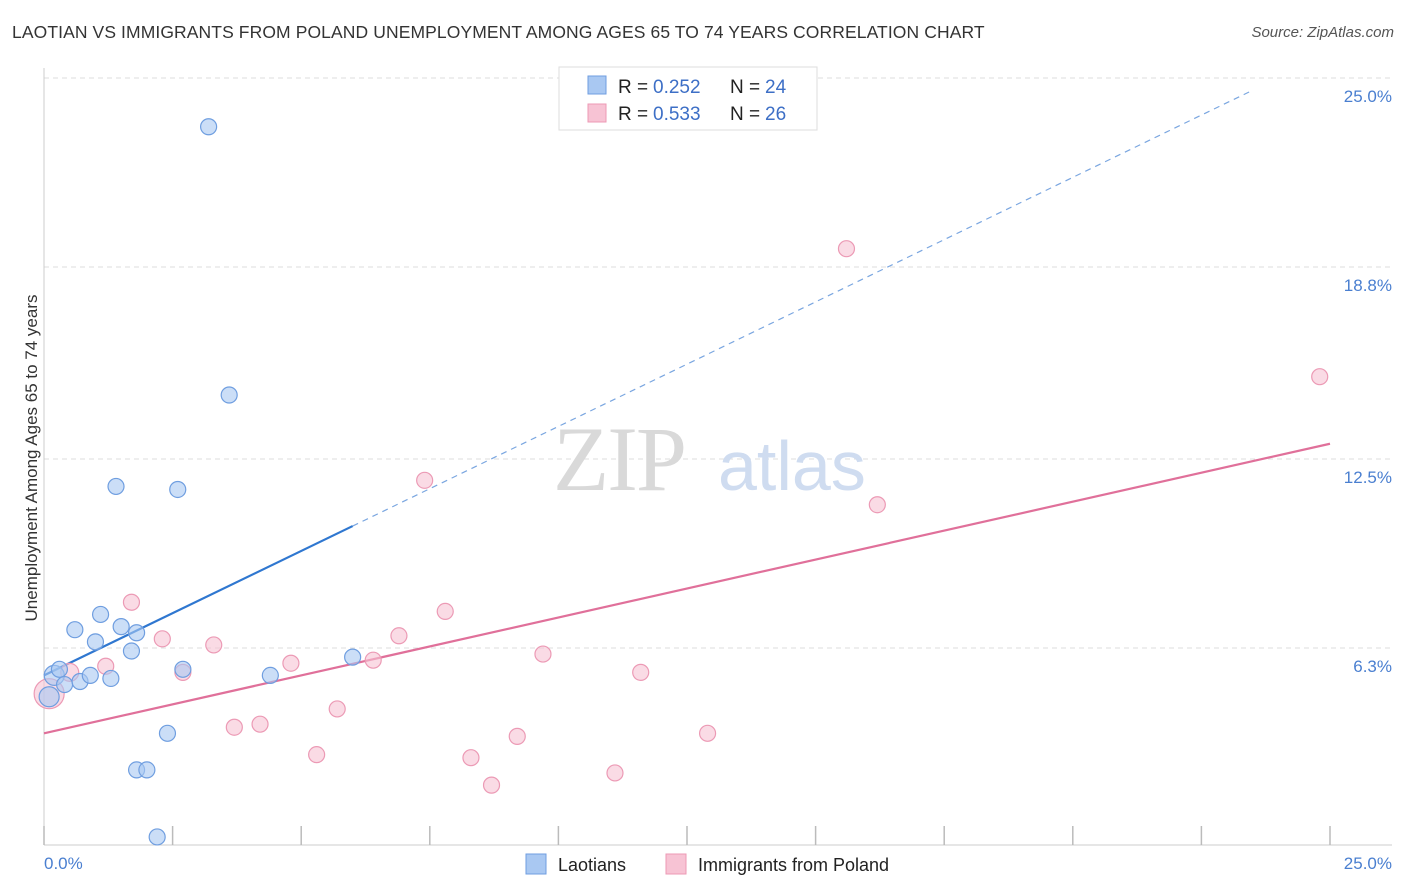  Describe the element at coordinates (793, 865) in the screenshot. I see `legend-bottom-label-poland: Immigrants from Poland` at that location.